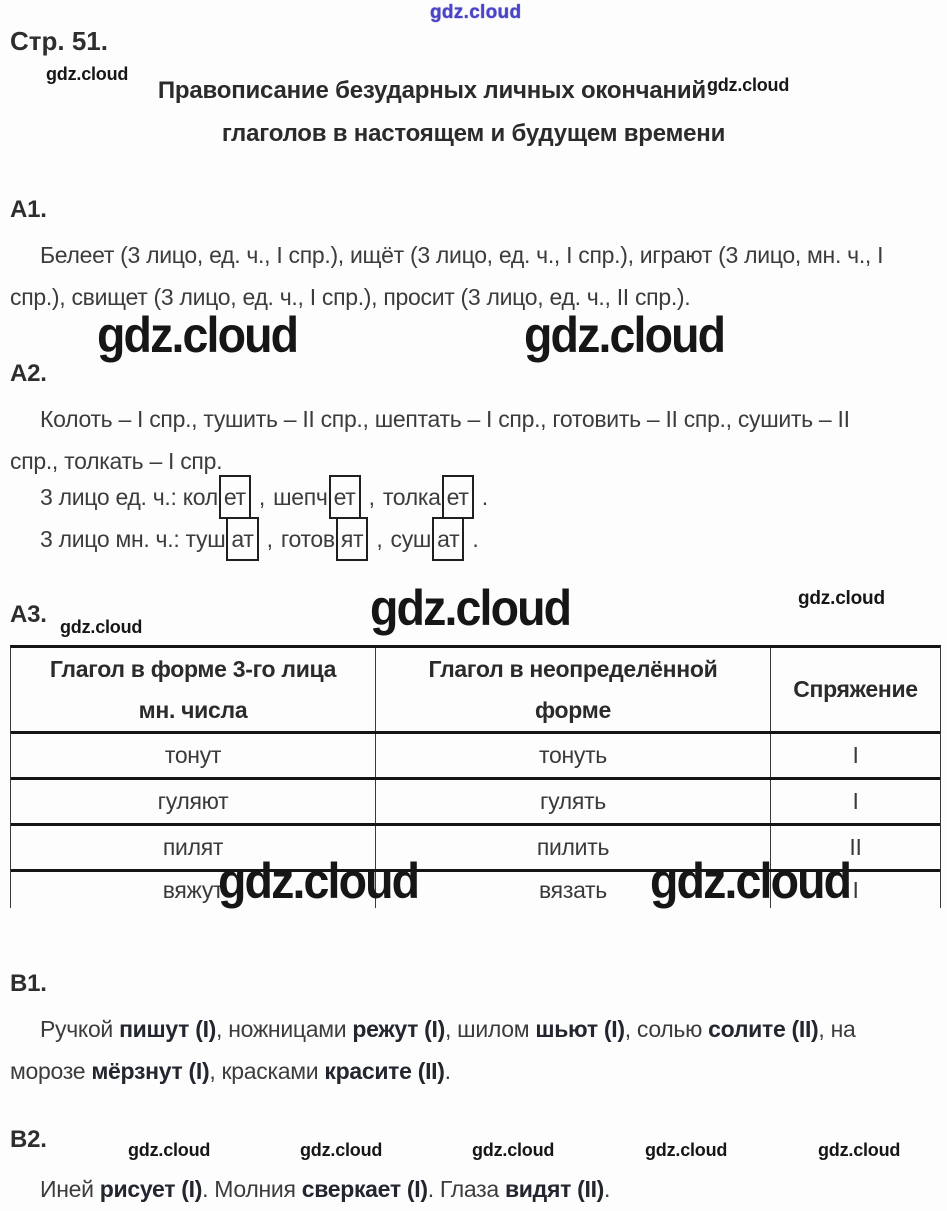 Image resolution: width=947 pixels, height=1211 pixels. I want to click on verb-with-conjugation: пишут (I), so click(168, 1029).